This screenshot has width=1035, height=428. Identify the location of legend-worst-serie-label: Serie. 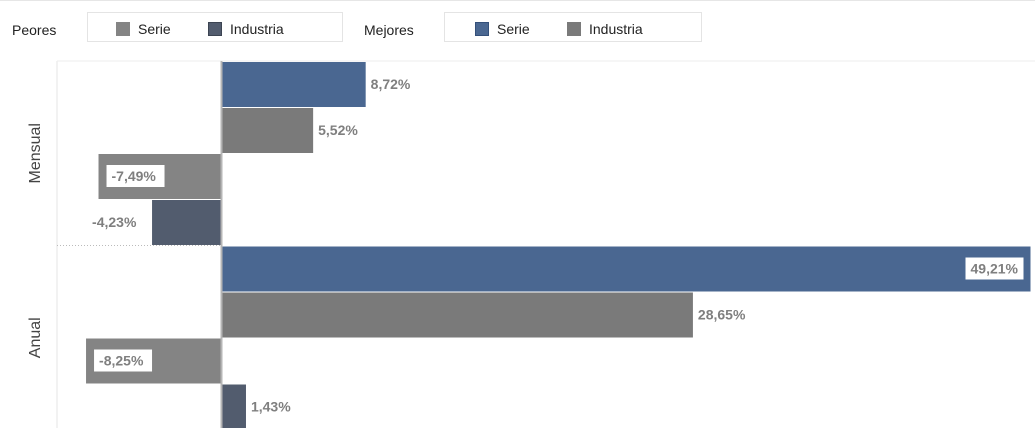
(154, 29).